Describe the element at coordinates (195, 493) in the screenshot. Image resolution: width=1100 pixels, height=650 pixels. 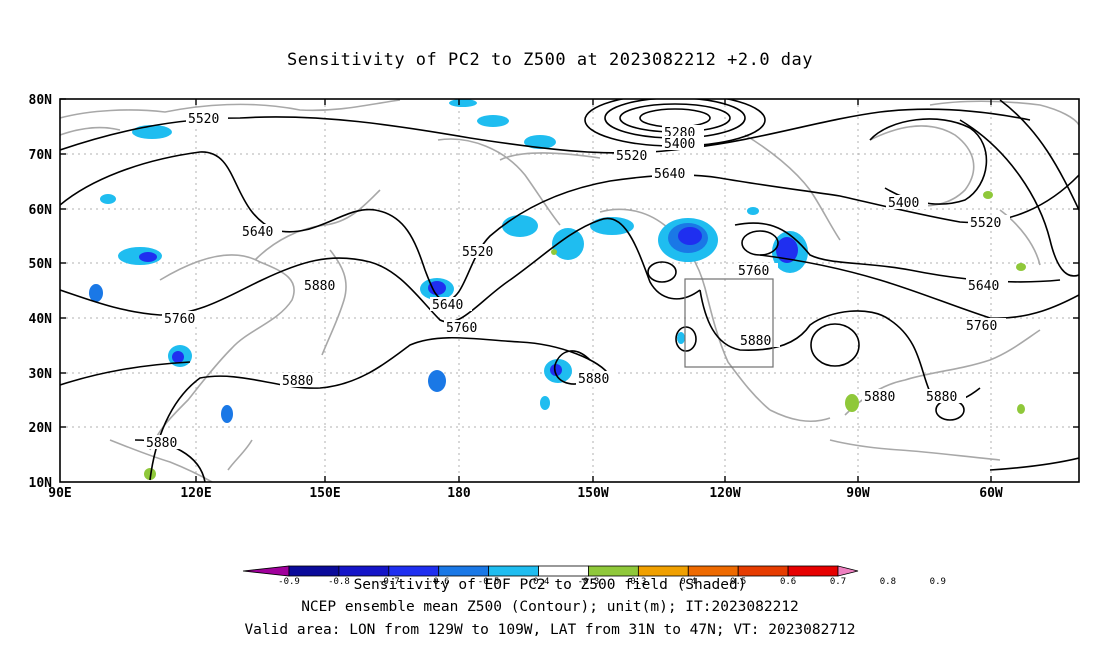
I see `lon-label: 120E` at that location.